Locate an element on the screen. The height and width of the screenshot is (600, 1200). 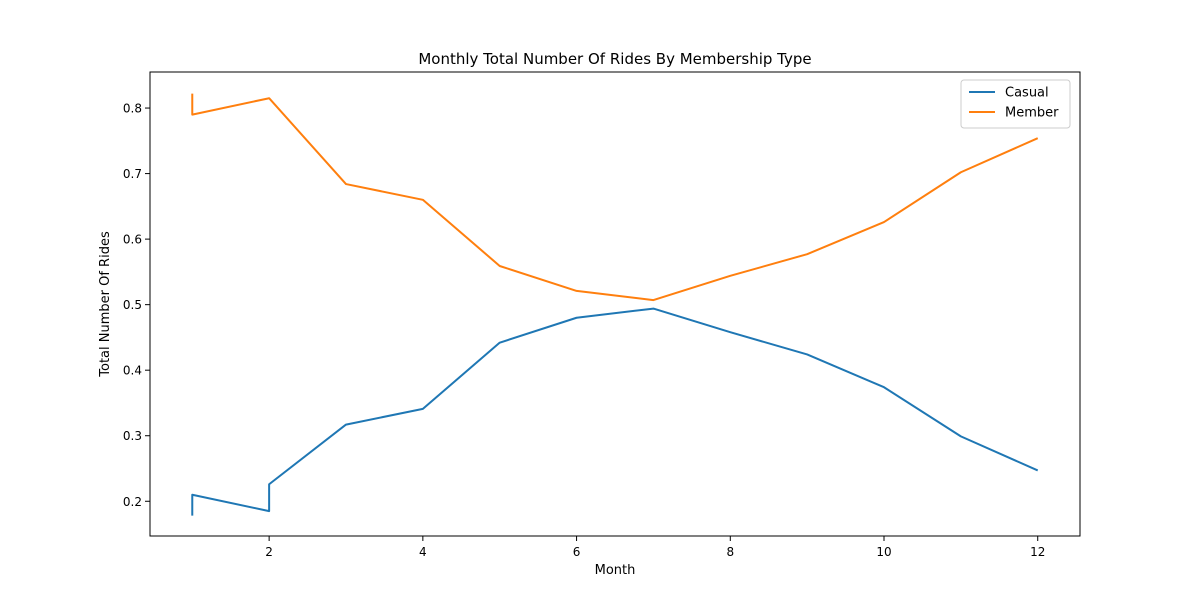
y-tick-label: 0.3 is located at coordinates (132, 436).